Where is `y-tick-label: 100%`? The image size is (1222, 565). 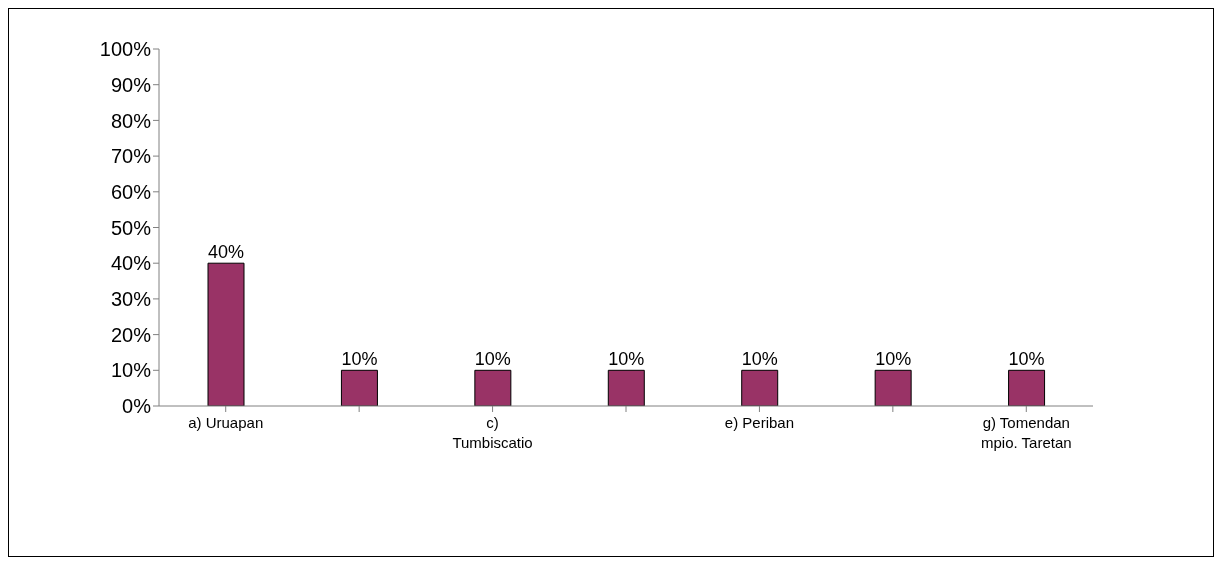
y-tick-label: 100% is located at coordinates (125, 49).